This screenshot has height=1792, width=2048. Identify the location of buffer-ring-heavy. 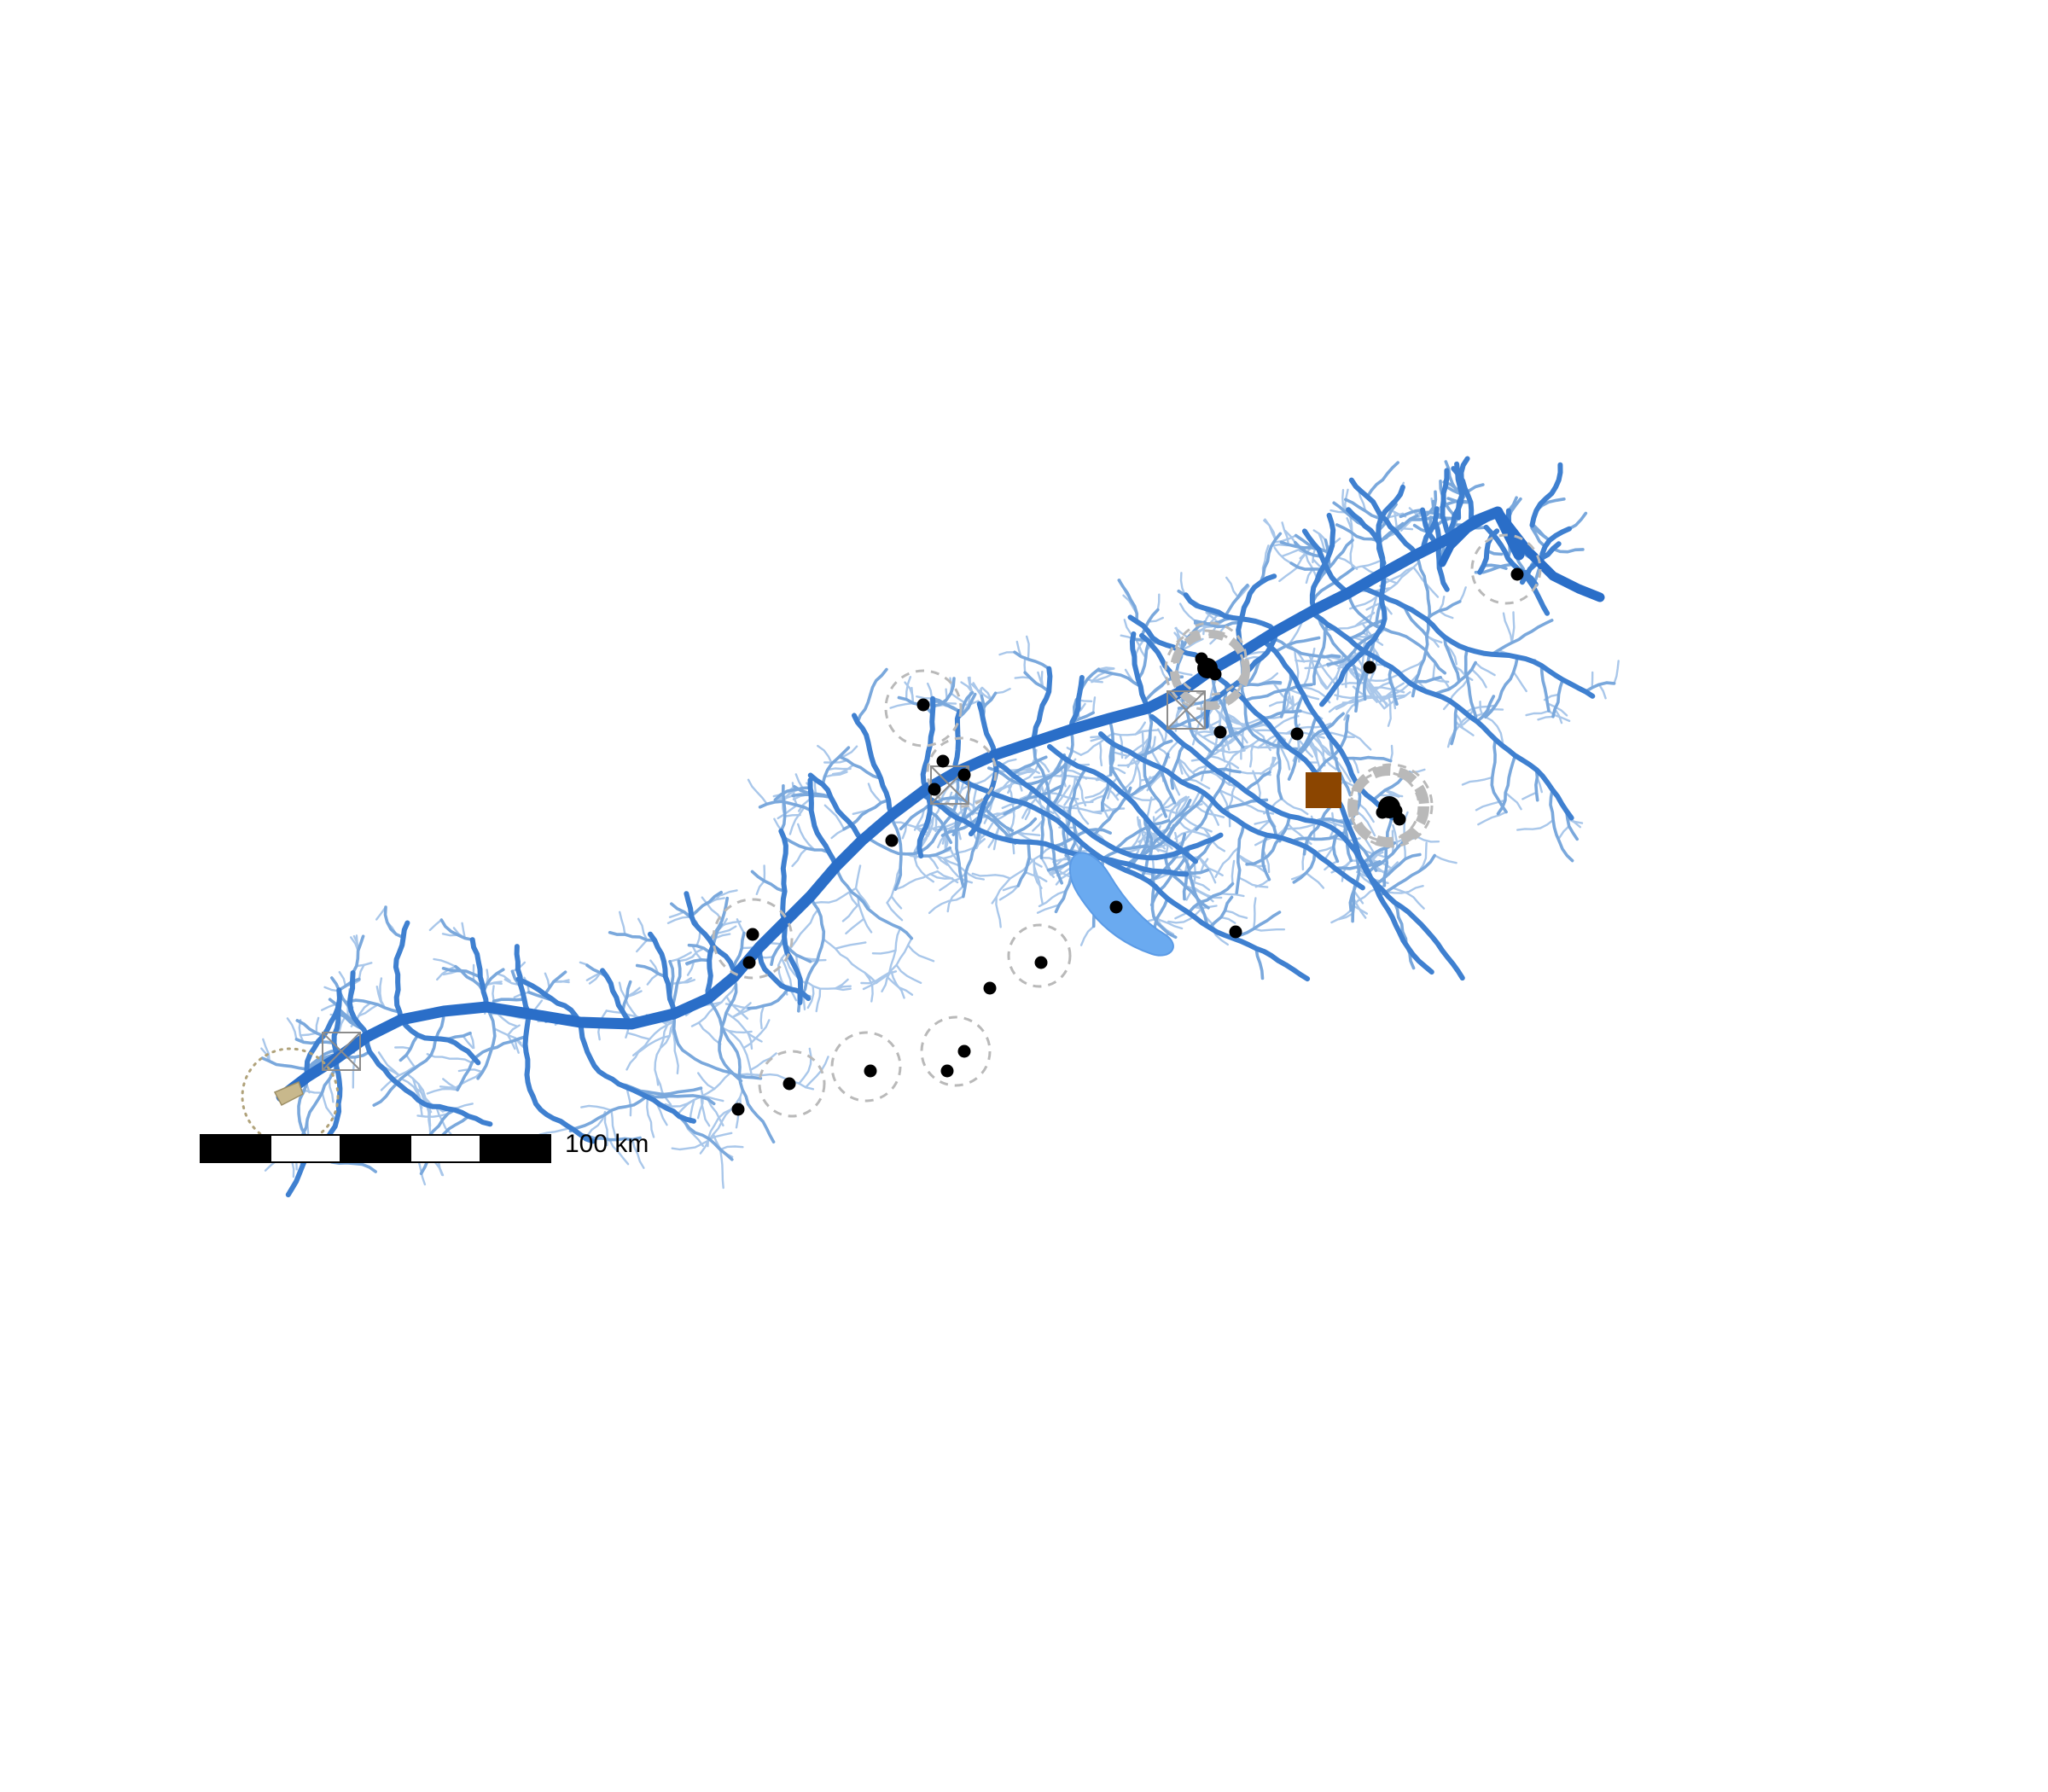
(1388, 806).